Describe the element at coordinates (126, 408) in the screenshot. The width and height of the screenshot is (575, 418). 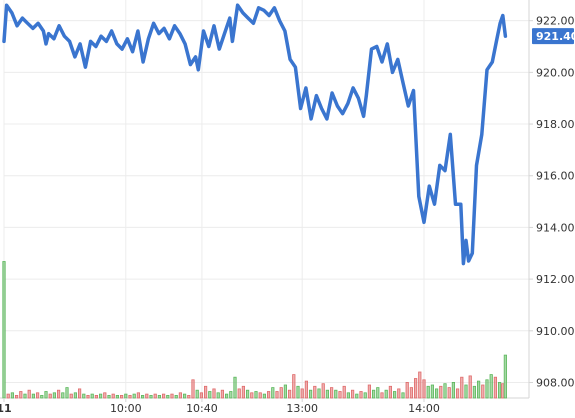
I see `x-tick-label: 10:00` at that location.